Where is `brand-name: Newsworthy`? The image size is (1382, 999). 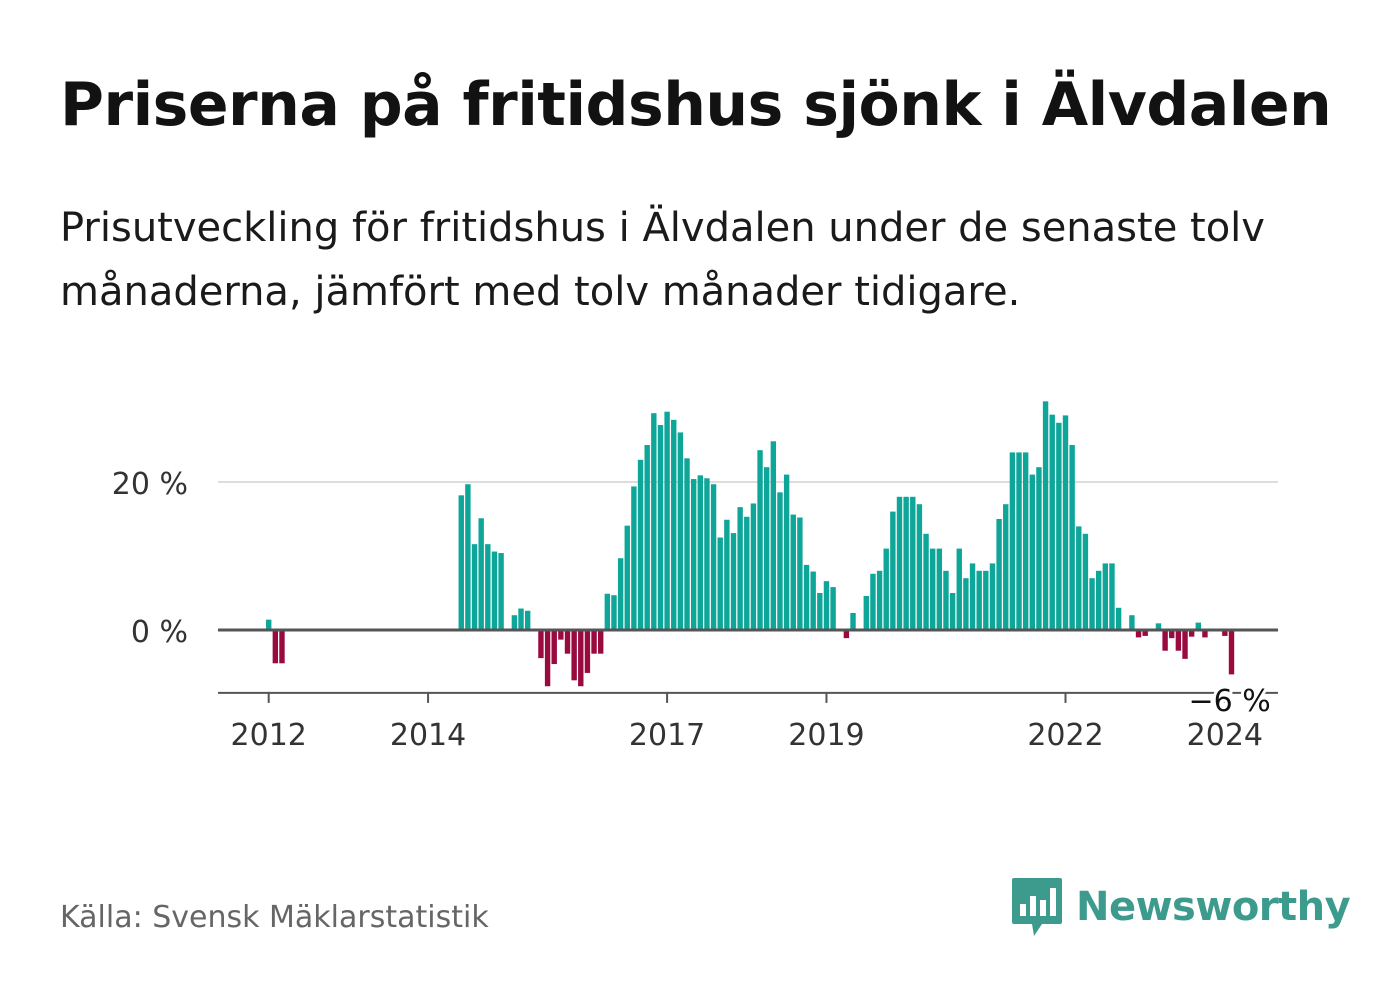
brand-name: Newsworthy is located at coordinates (1213, 907).